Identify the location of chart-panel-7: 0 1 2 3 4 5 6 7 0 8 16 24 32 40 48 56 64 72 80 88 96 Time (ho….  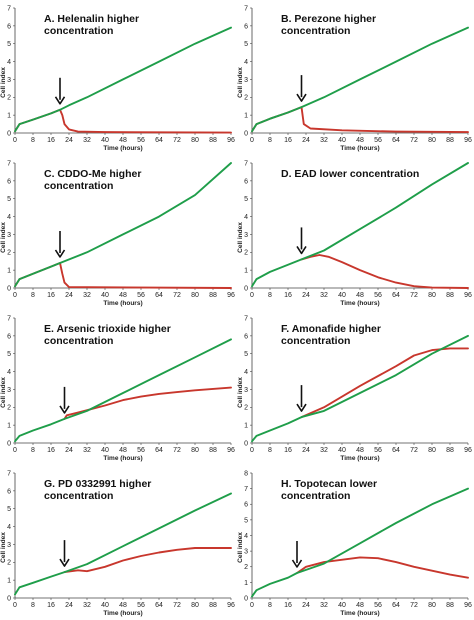
(118, 542).